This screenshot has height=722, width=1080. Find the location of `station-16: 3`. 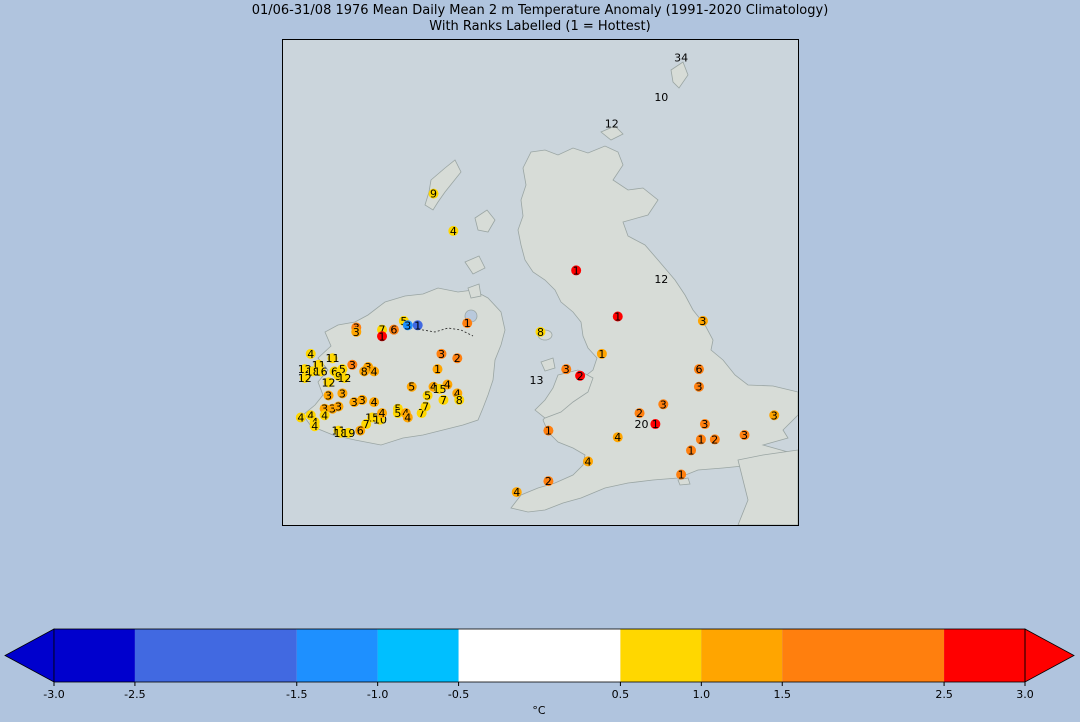

station-16: 3 is located at coordinates (663, 404).